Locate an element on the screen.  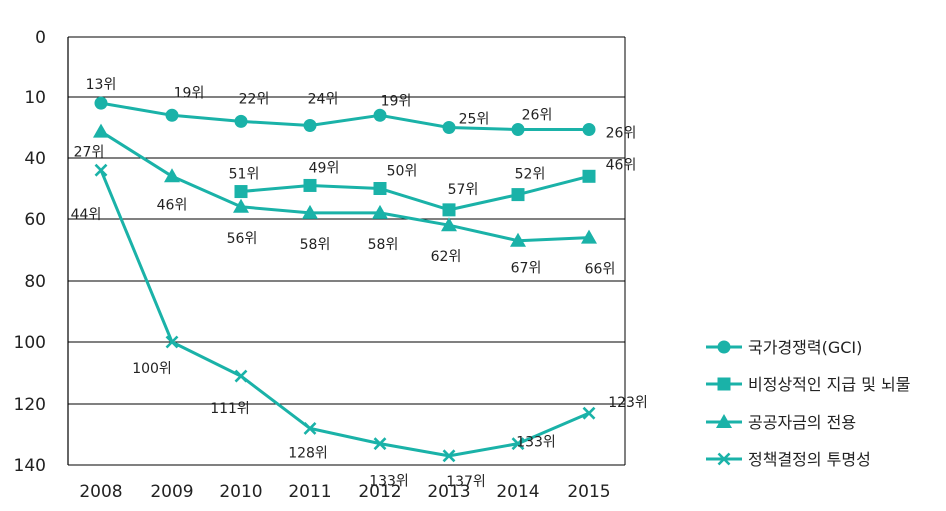
y-tick-label: 60 is located at coordinates (35, 220).